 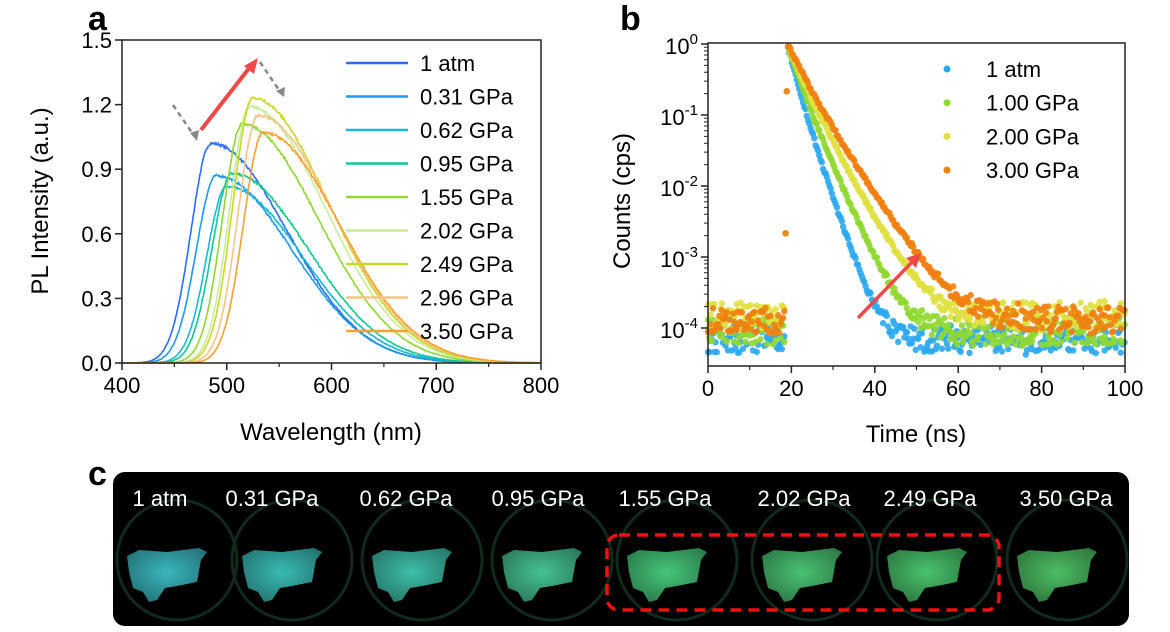 What do you see at coordinates (96, 105) in the screenshot?
I see `y-tick-label: 1.2` at bounding box center [96, 105].